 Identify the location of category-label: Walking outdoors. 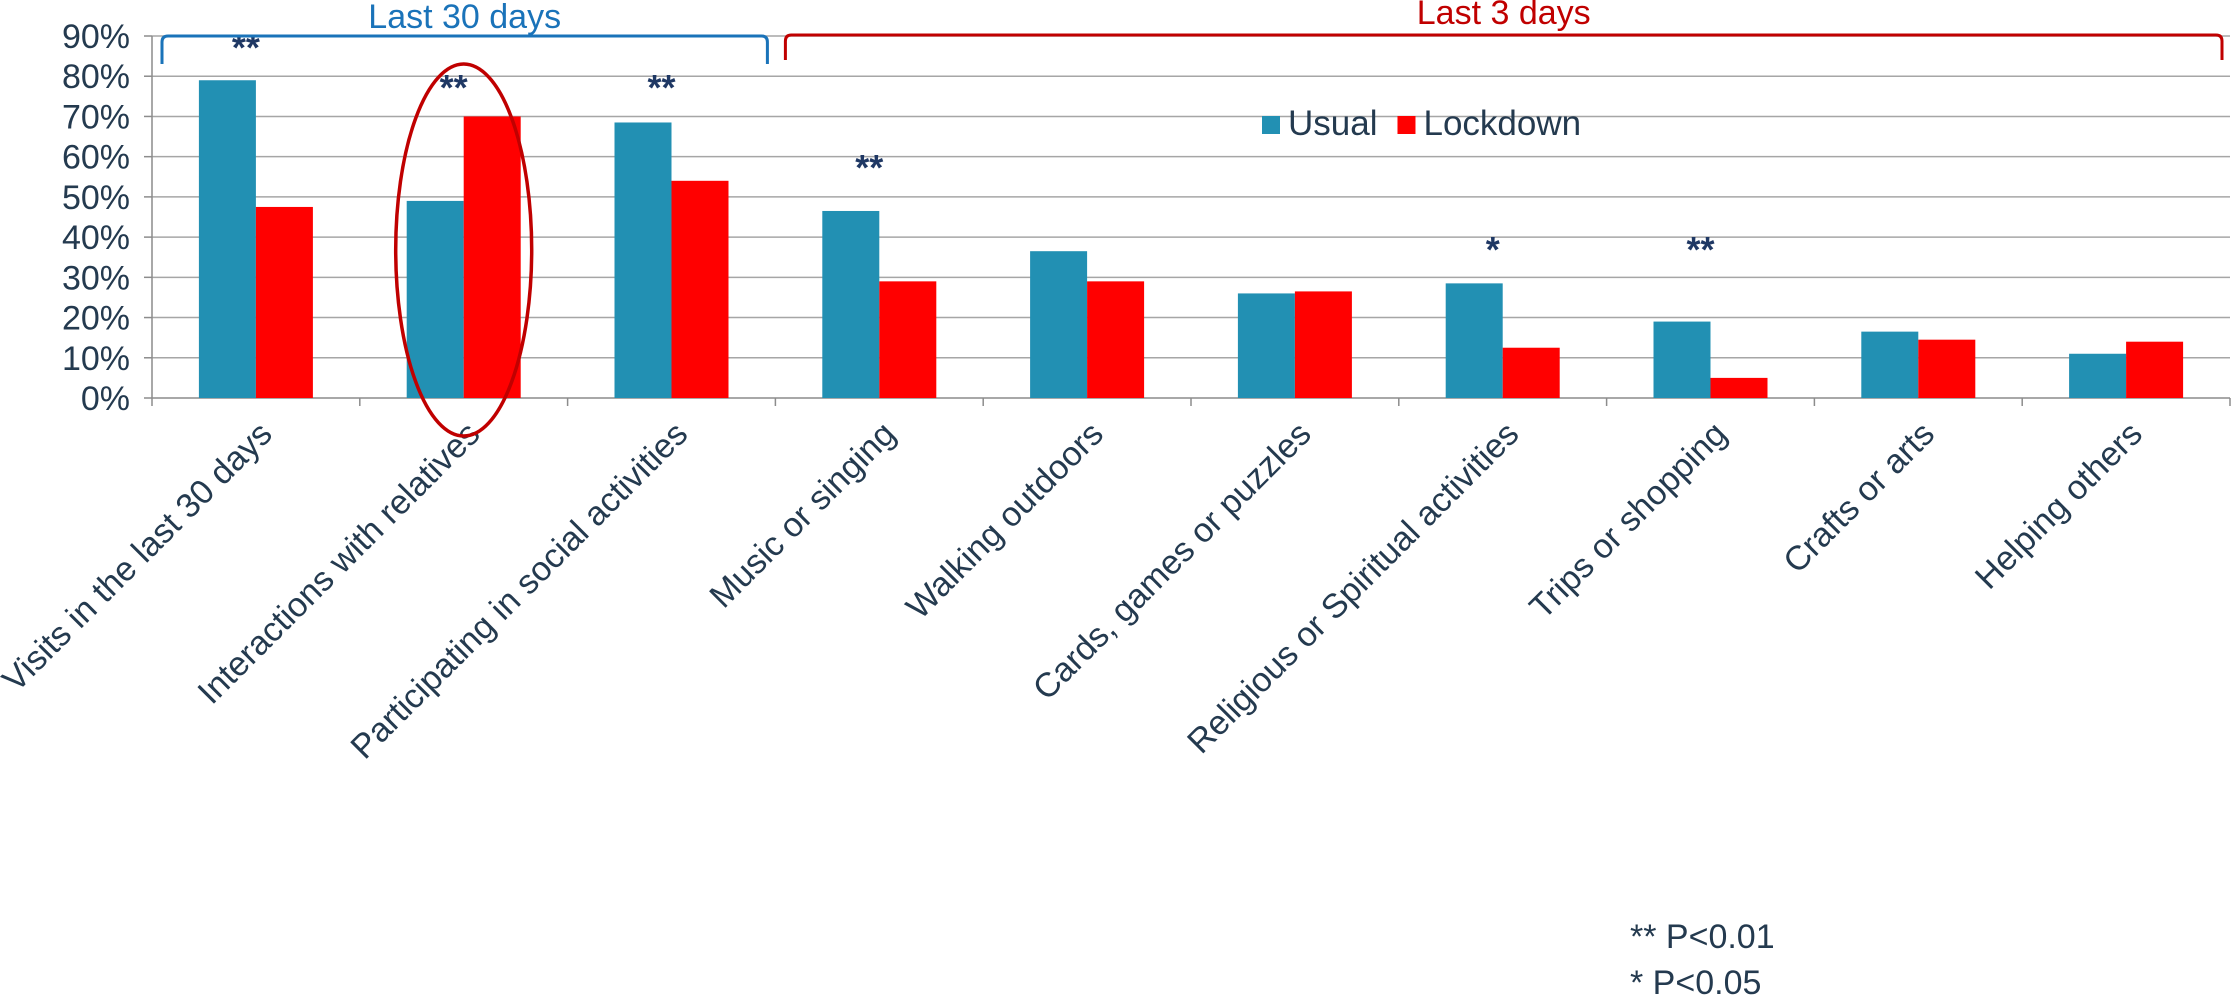
(1005, 521).